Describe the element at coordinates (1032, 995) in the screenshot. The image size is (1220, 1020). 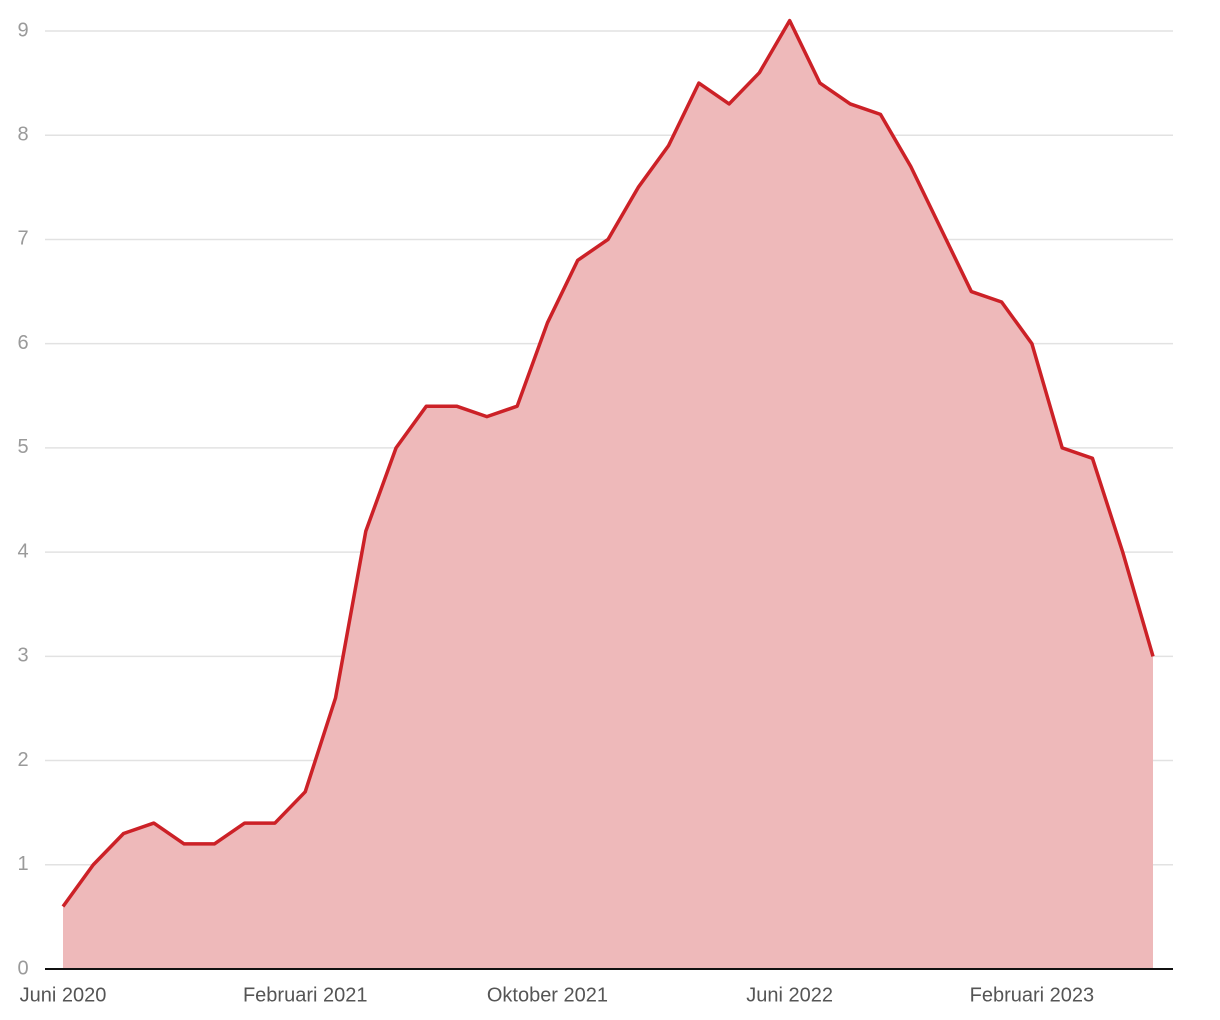
I see `x-tick-label: Februari 2023` at that location.